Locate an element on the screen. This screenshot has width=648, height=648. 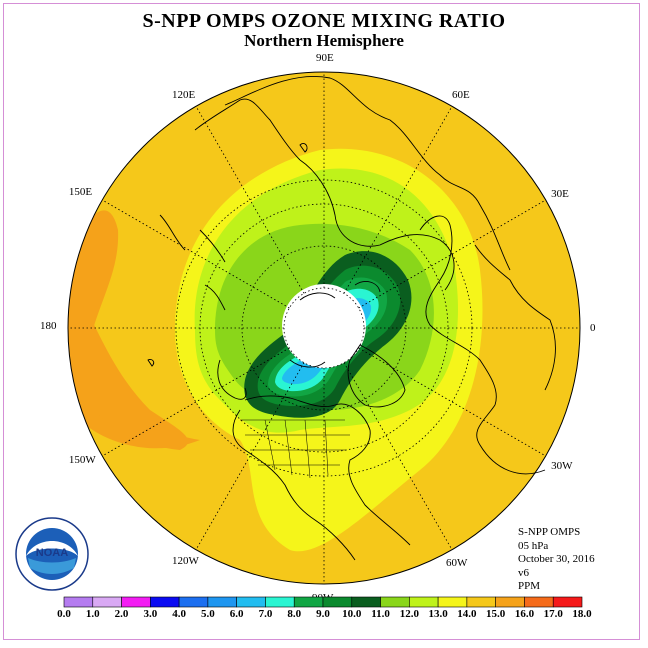
colorbar-tick-label: 2.0 is located at coordinates (121, 614).